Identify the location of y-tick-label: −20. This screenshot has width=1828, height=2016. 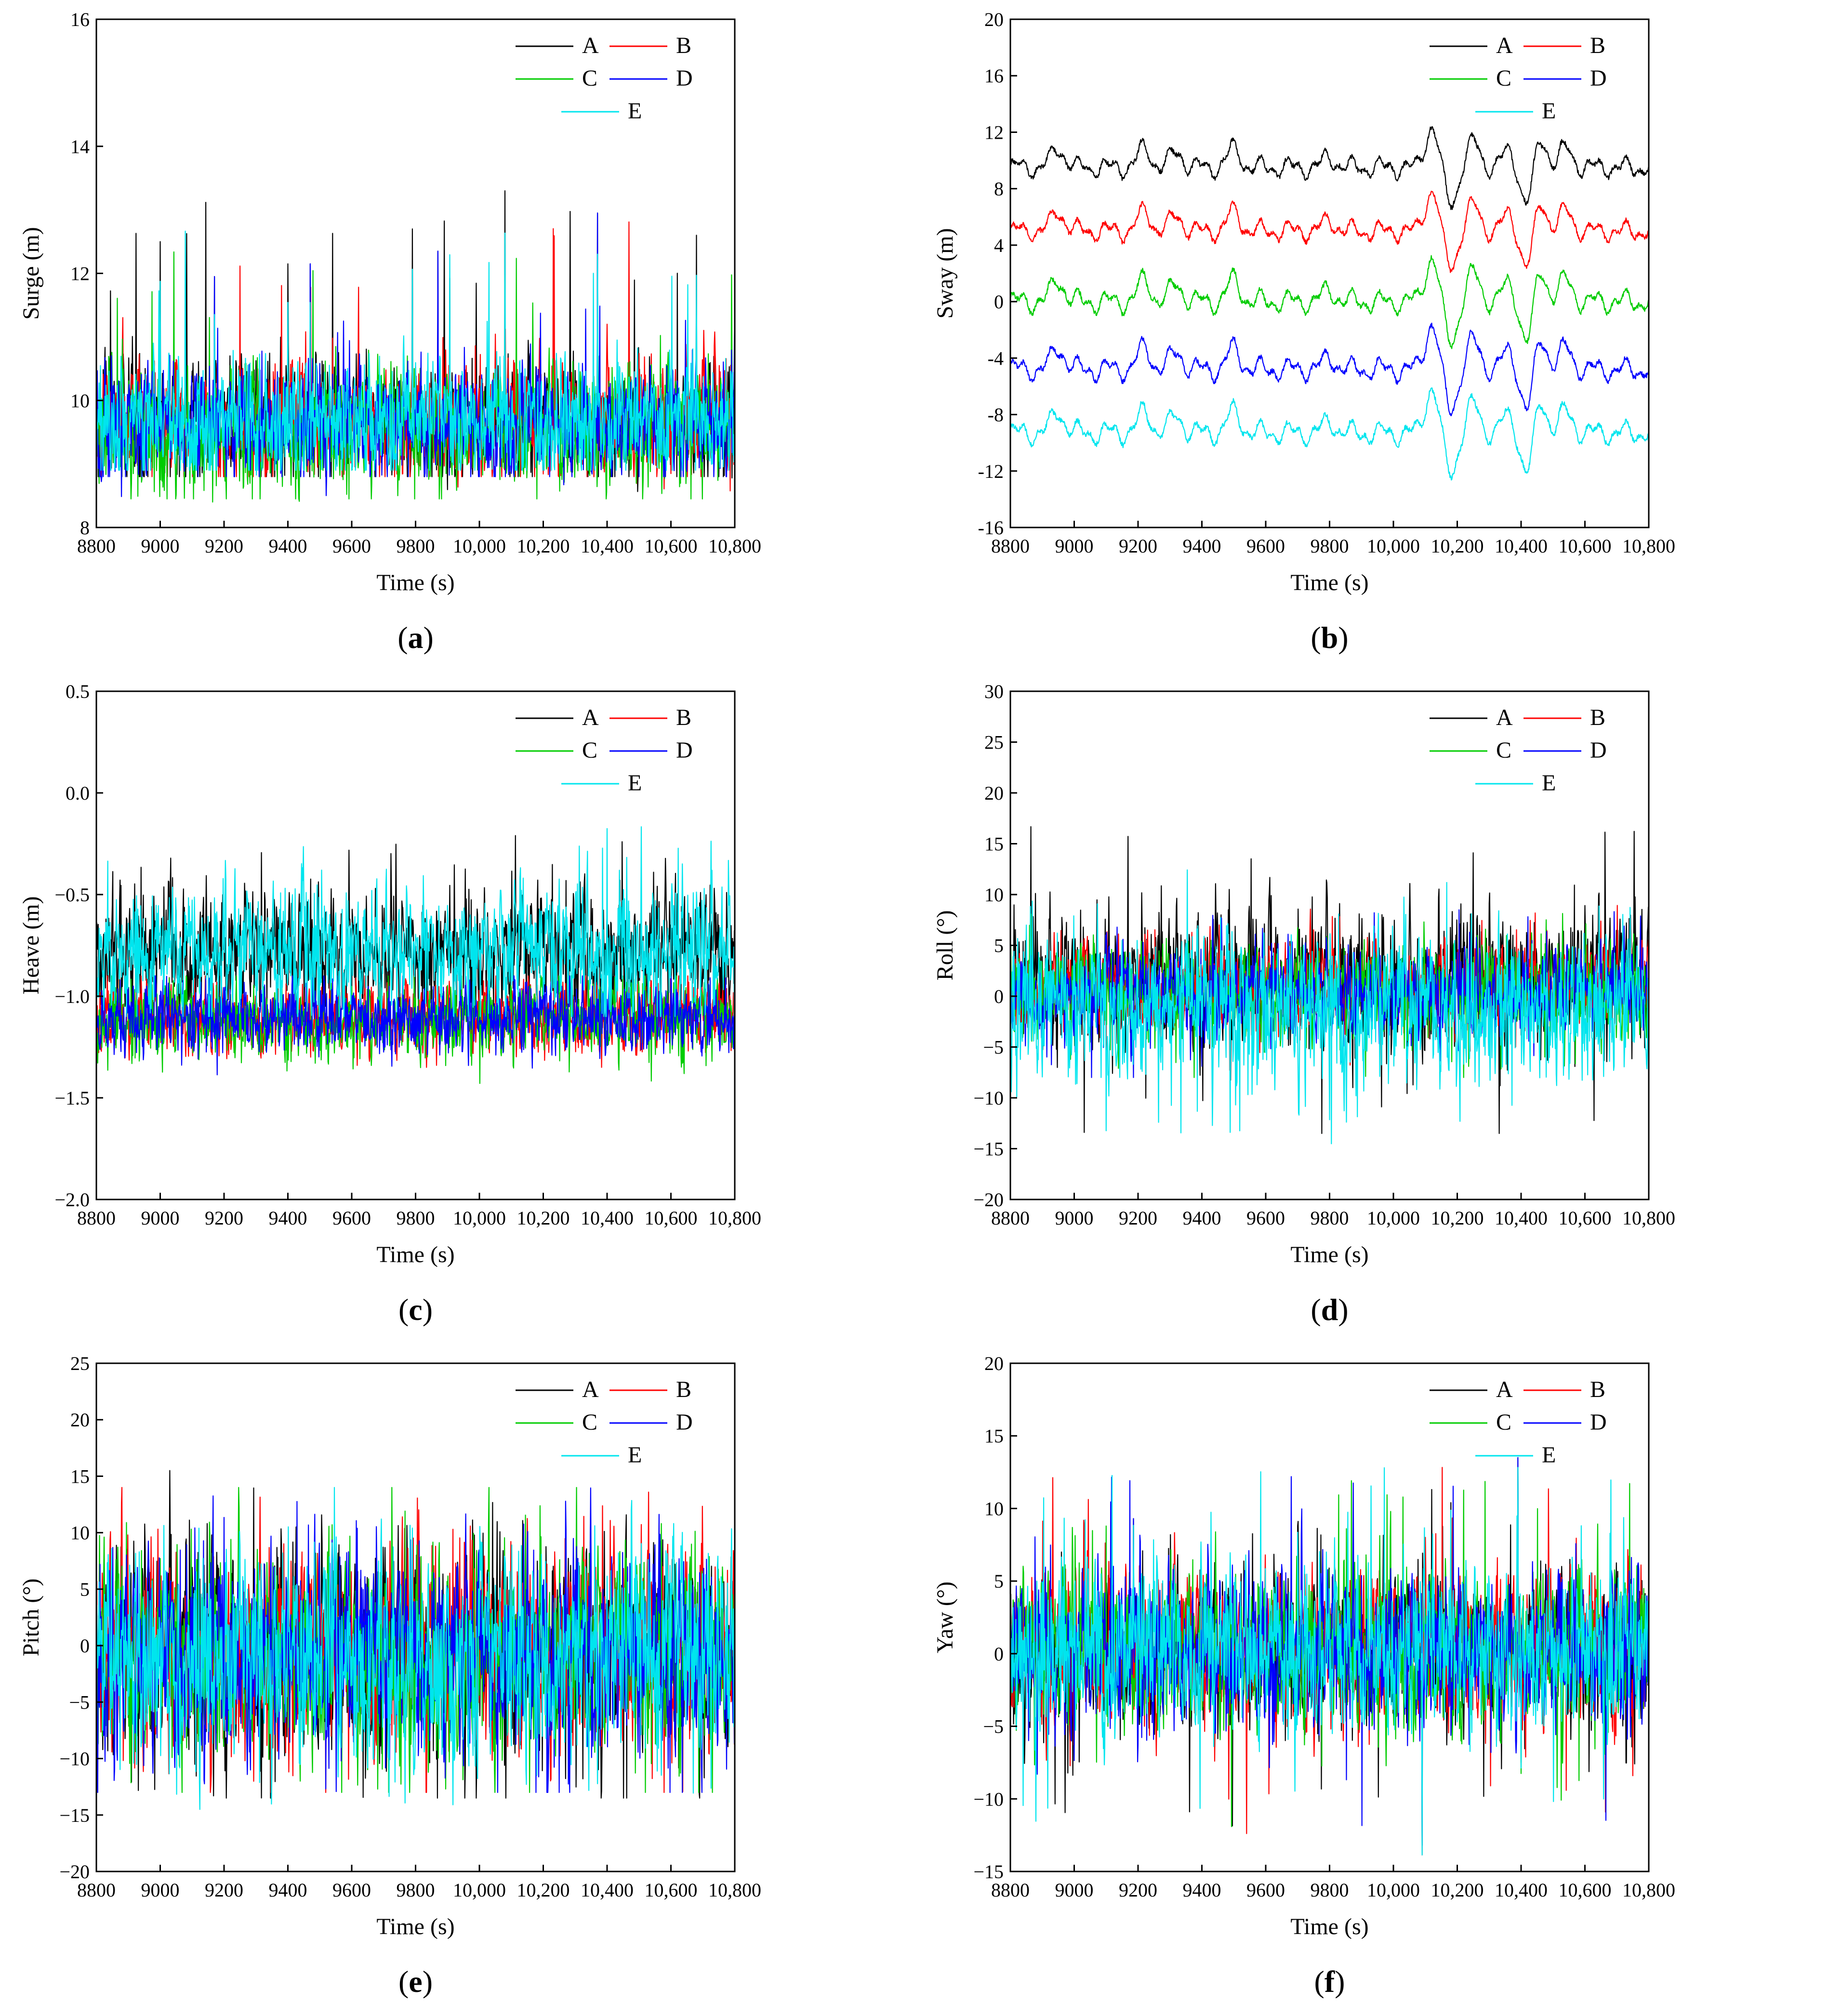
(988, 1200).